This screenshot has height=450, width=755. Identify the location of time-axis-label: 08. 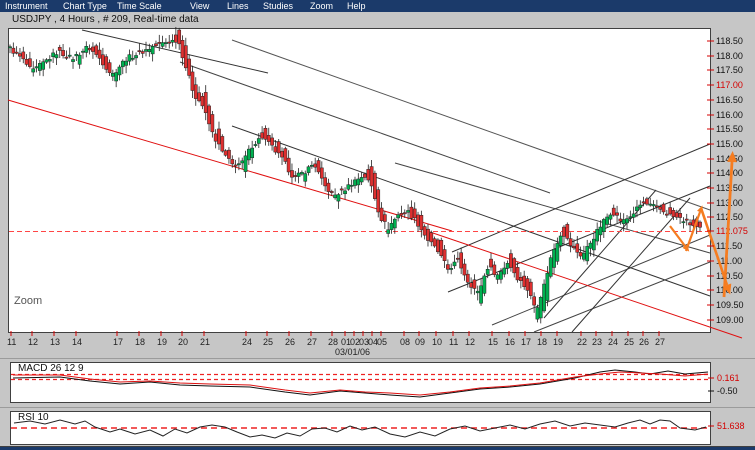
(405, 342).